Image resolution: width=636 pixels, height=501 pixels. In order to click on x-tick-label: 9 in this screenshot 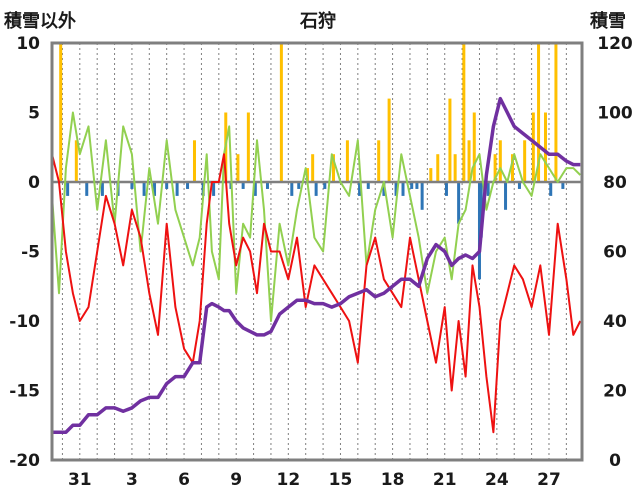, I will do `click(236, 480)`.